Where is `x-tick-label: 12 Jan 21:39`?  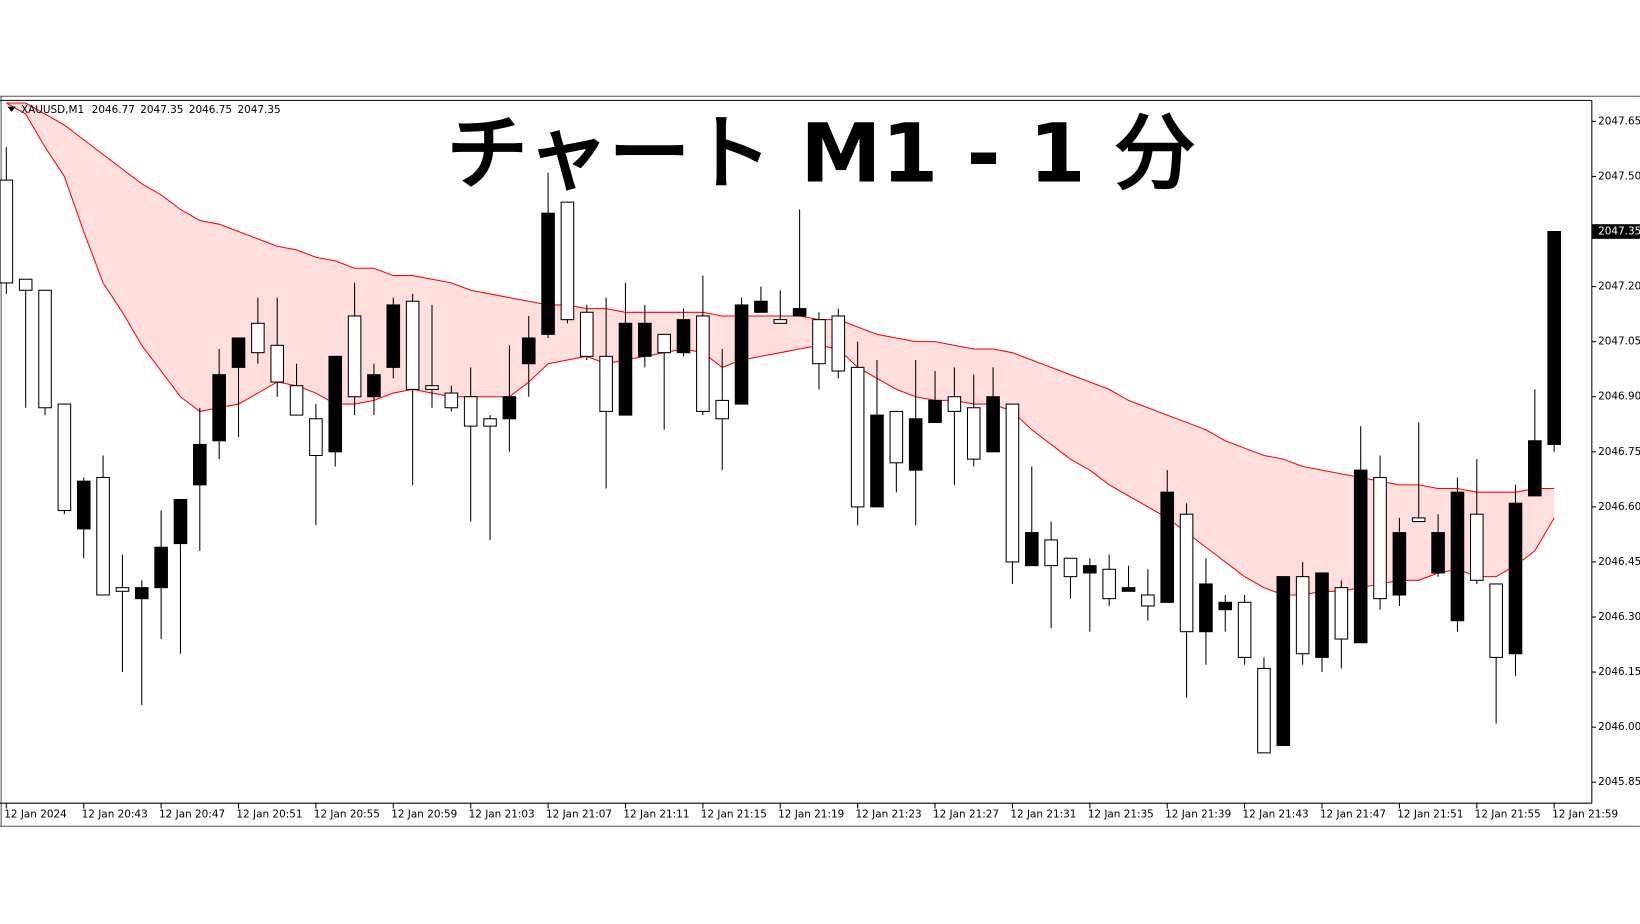 x-tick-label: 12 Jan 21:39 is located at coordinates (1198, 815).